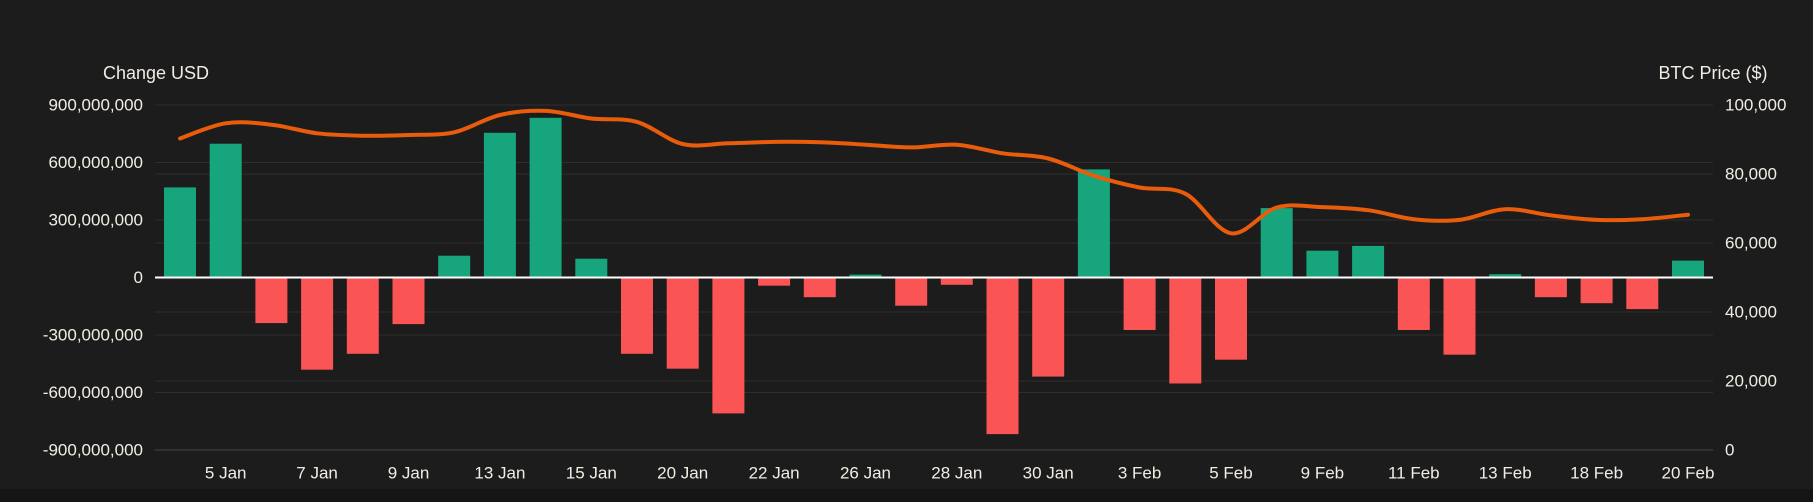 This screenshot has height=502, width=1813. What do you see at coordinates (1688, 473) in the screenshot?
I see `x-tick: 20 Feb` at bounding box center [1688, 473].